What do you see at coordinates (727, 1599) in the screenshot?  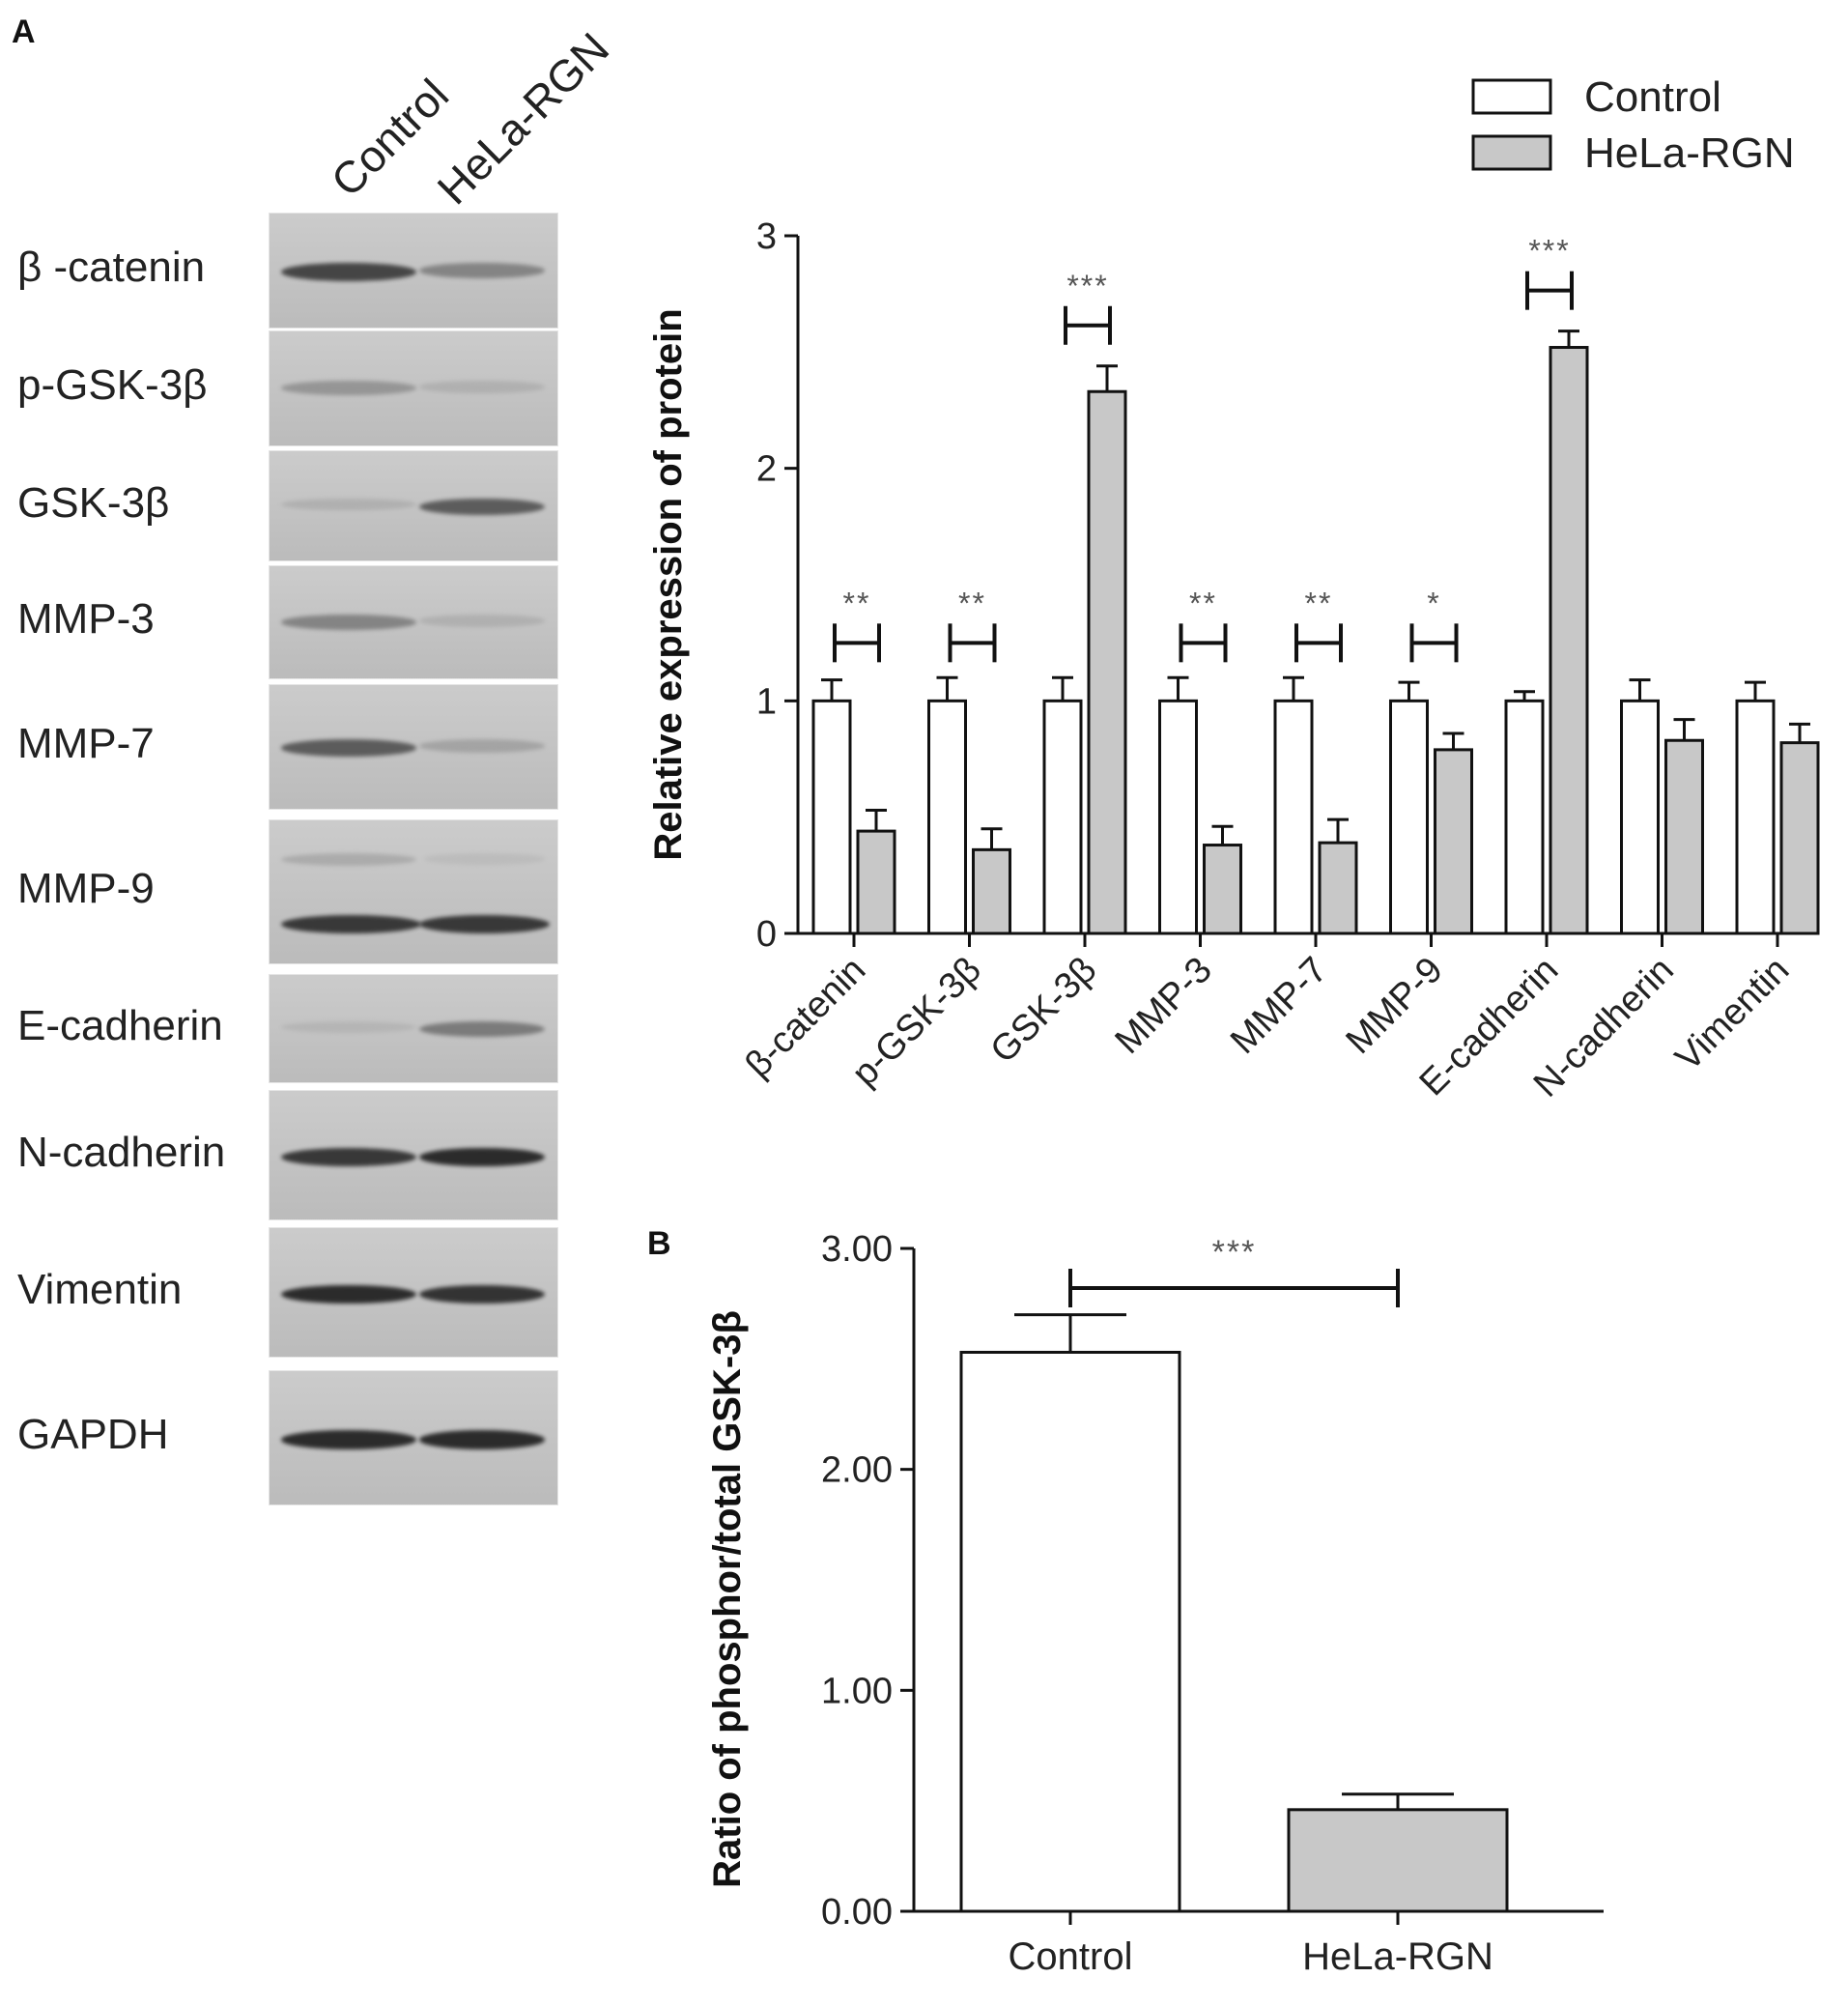 I see `b-y-axis-label: Ratio of phosphor/total GSK-3β` at bounding box center [727, 1599].